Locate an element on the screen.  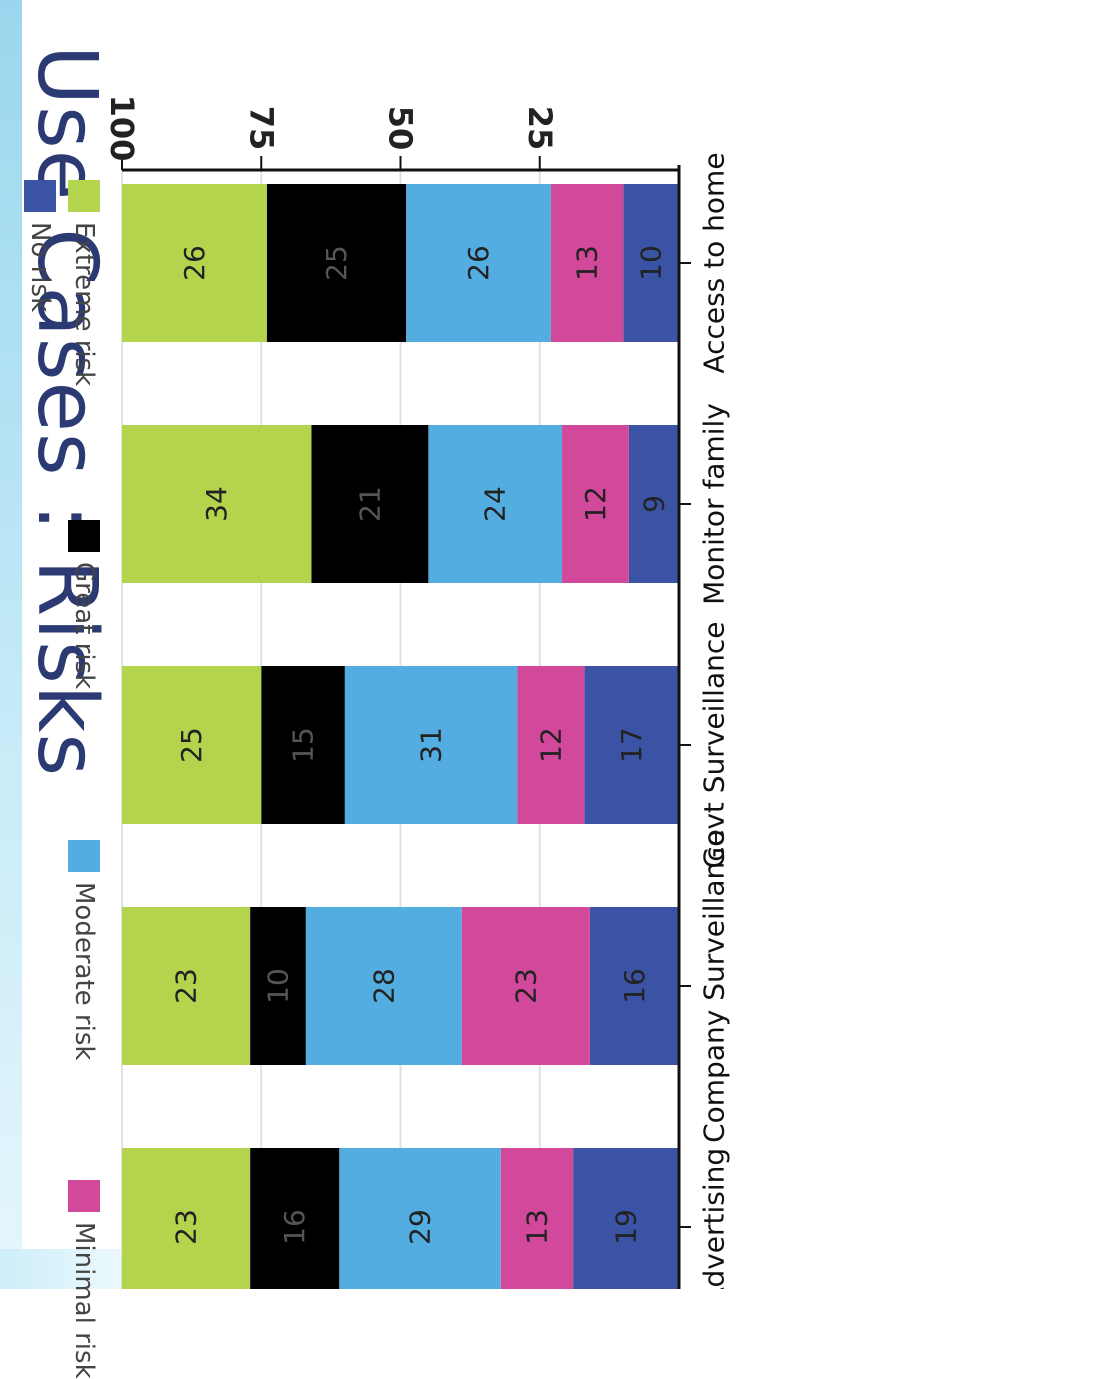
category-label: Monitor family is located at coordinates (714, 504).